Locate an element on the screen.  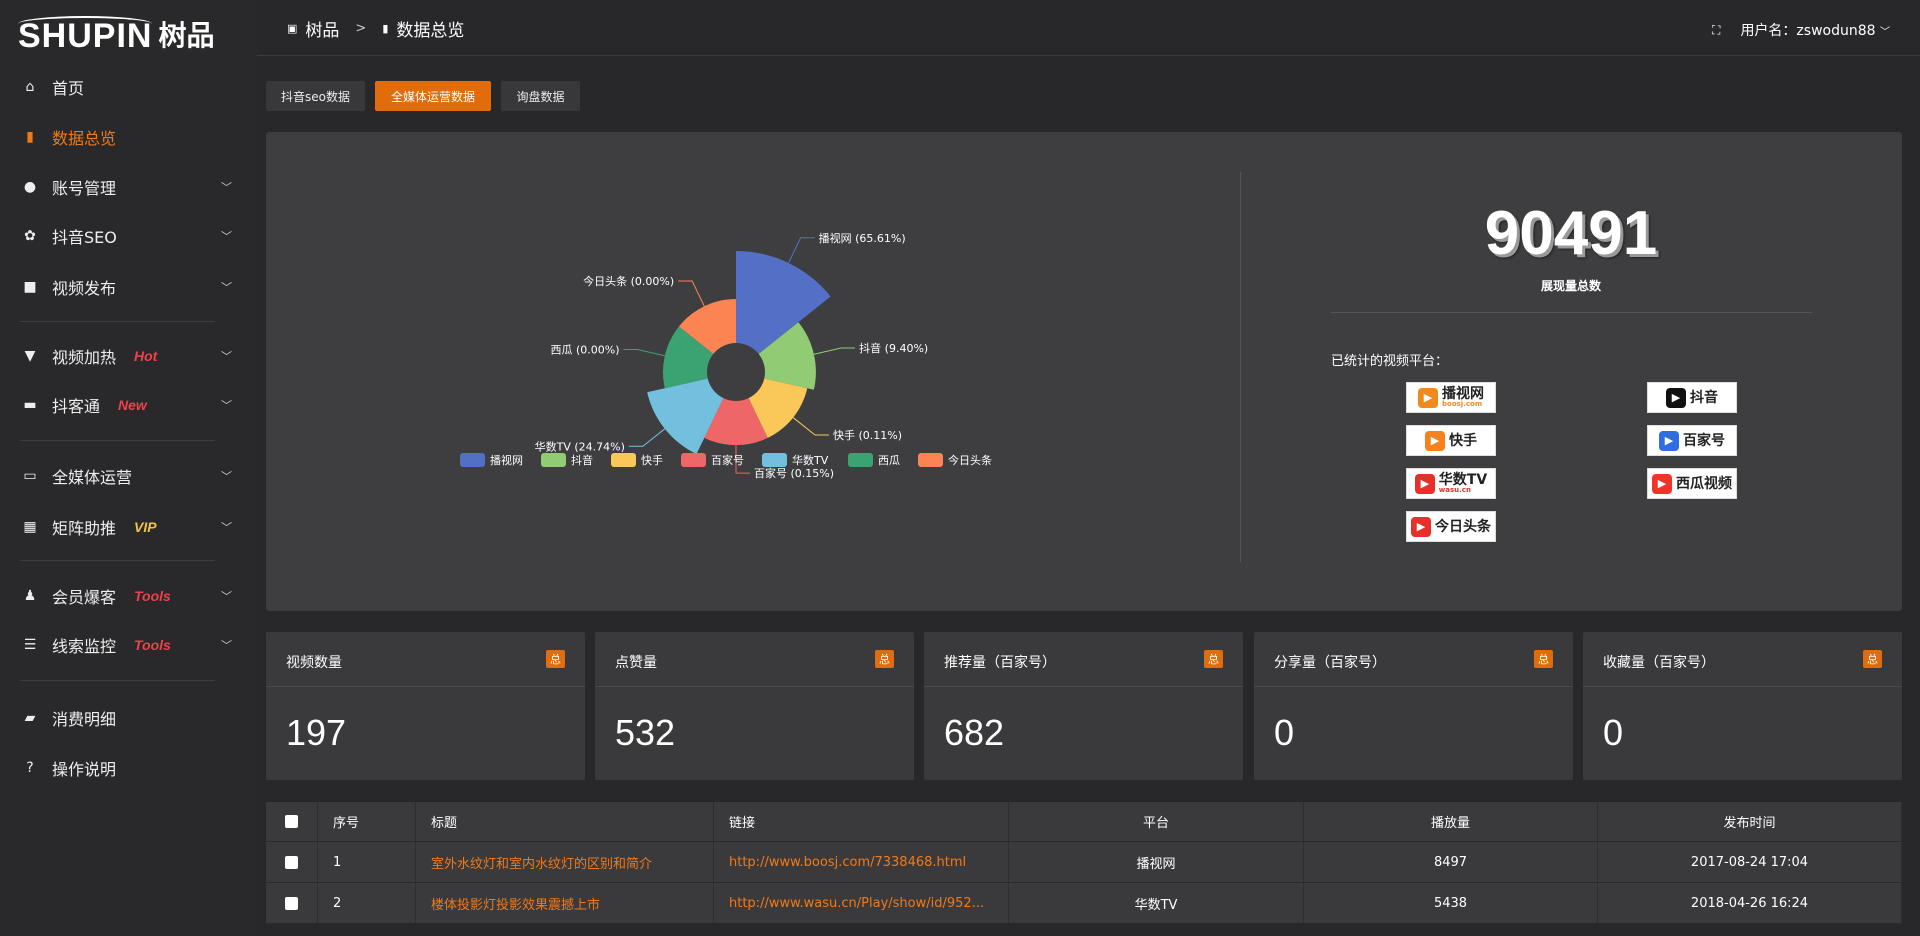
sidebar-item-1: ▮ 数据总览 is located at coordinates (127, 137).